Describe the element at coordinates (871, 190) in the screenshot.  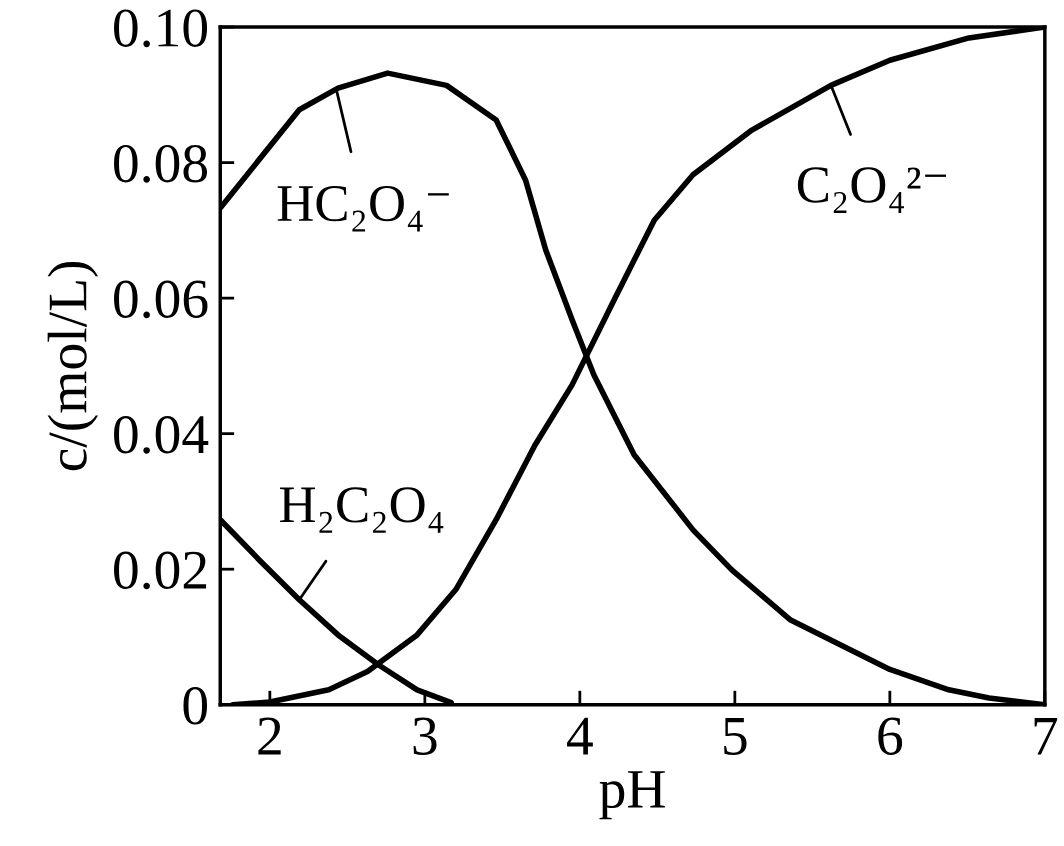
I see `annotation: C₂O₄²⁻` at that location.